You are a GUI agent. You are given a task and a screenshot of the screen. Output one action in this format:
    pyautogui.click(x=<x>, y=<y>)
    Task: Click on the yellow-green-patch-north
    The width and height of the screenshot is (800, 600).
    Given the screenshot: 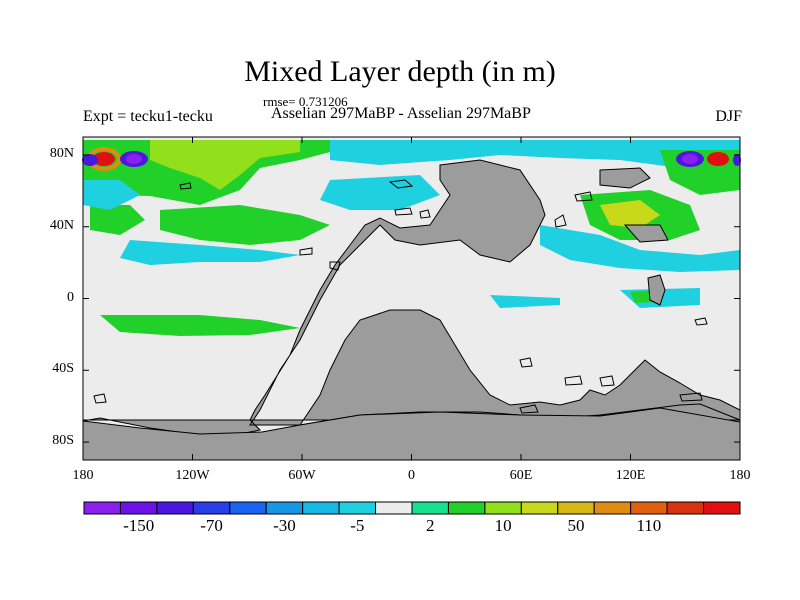 What is the action you would take?
    pyautogui.click(x=225, y=165)
    